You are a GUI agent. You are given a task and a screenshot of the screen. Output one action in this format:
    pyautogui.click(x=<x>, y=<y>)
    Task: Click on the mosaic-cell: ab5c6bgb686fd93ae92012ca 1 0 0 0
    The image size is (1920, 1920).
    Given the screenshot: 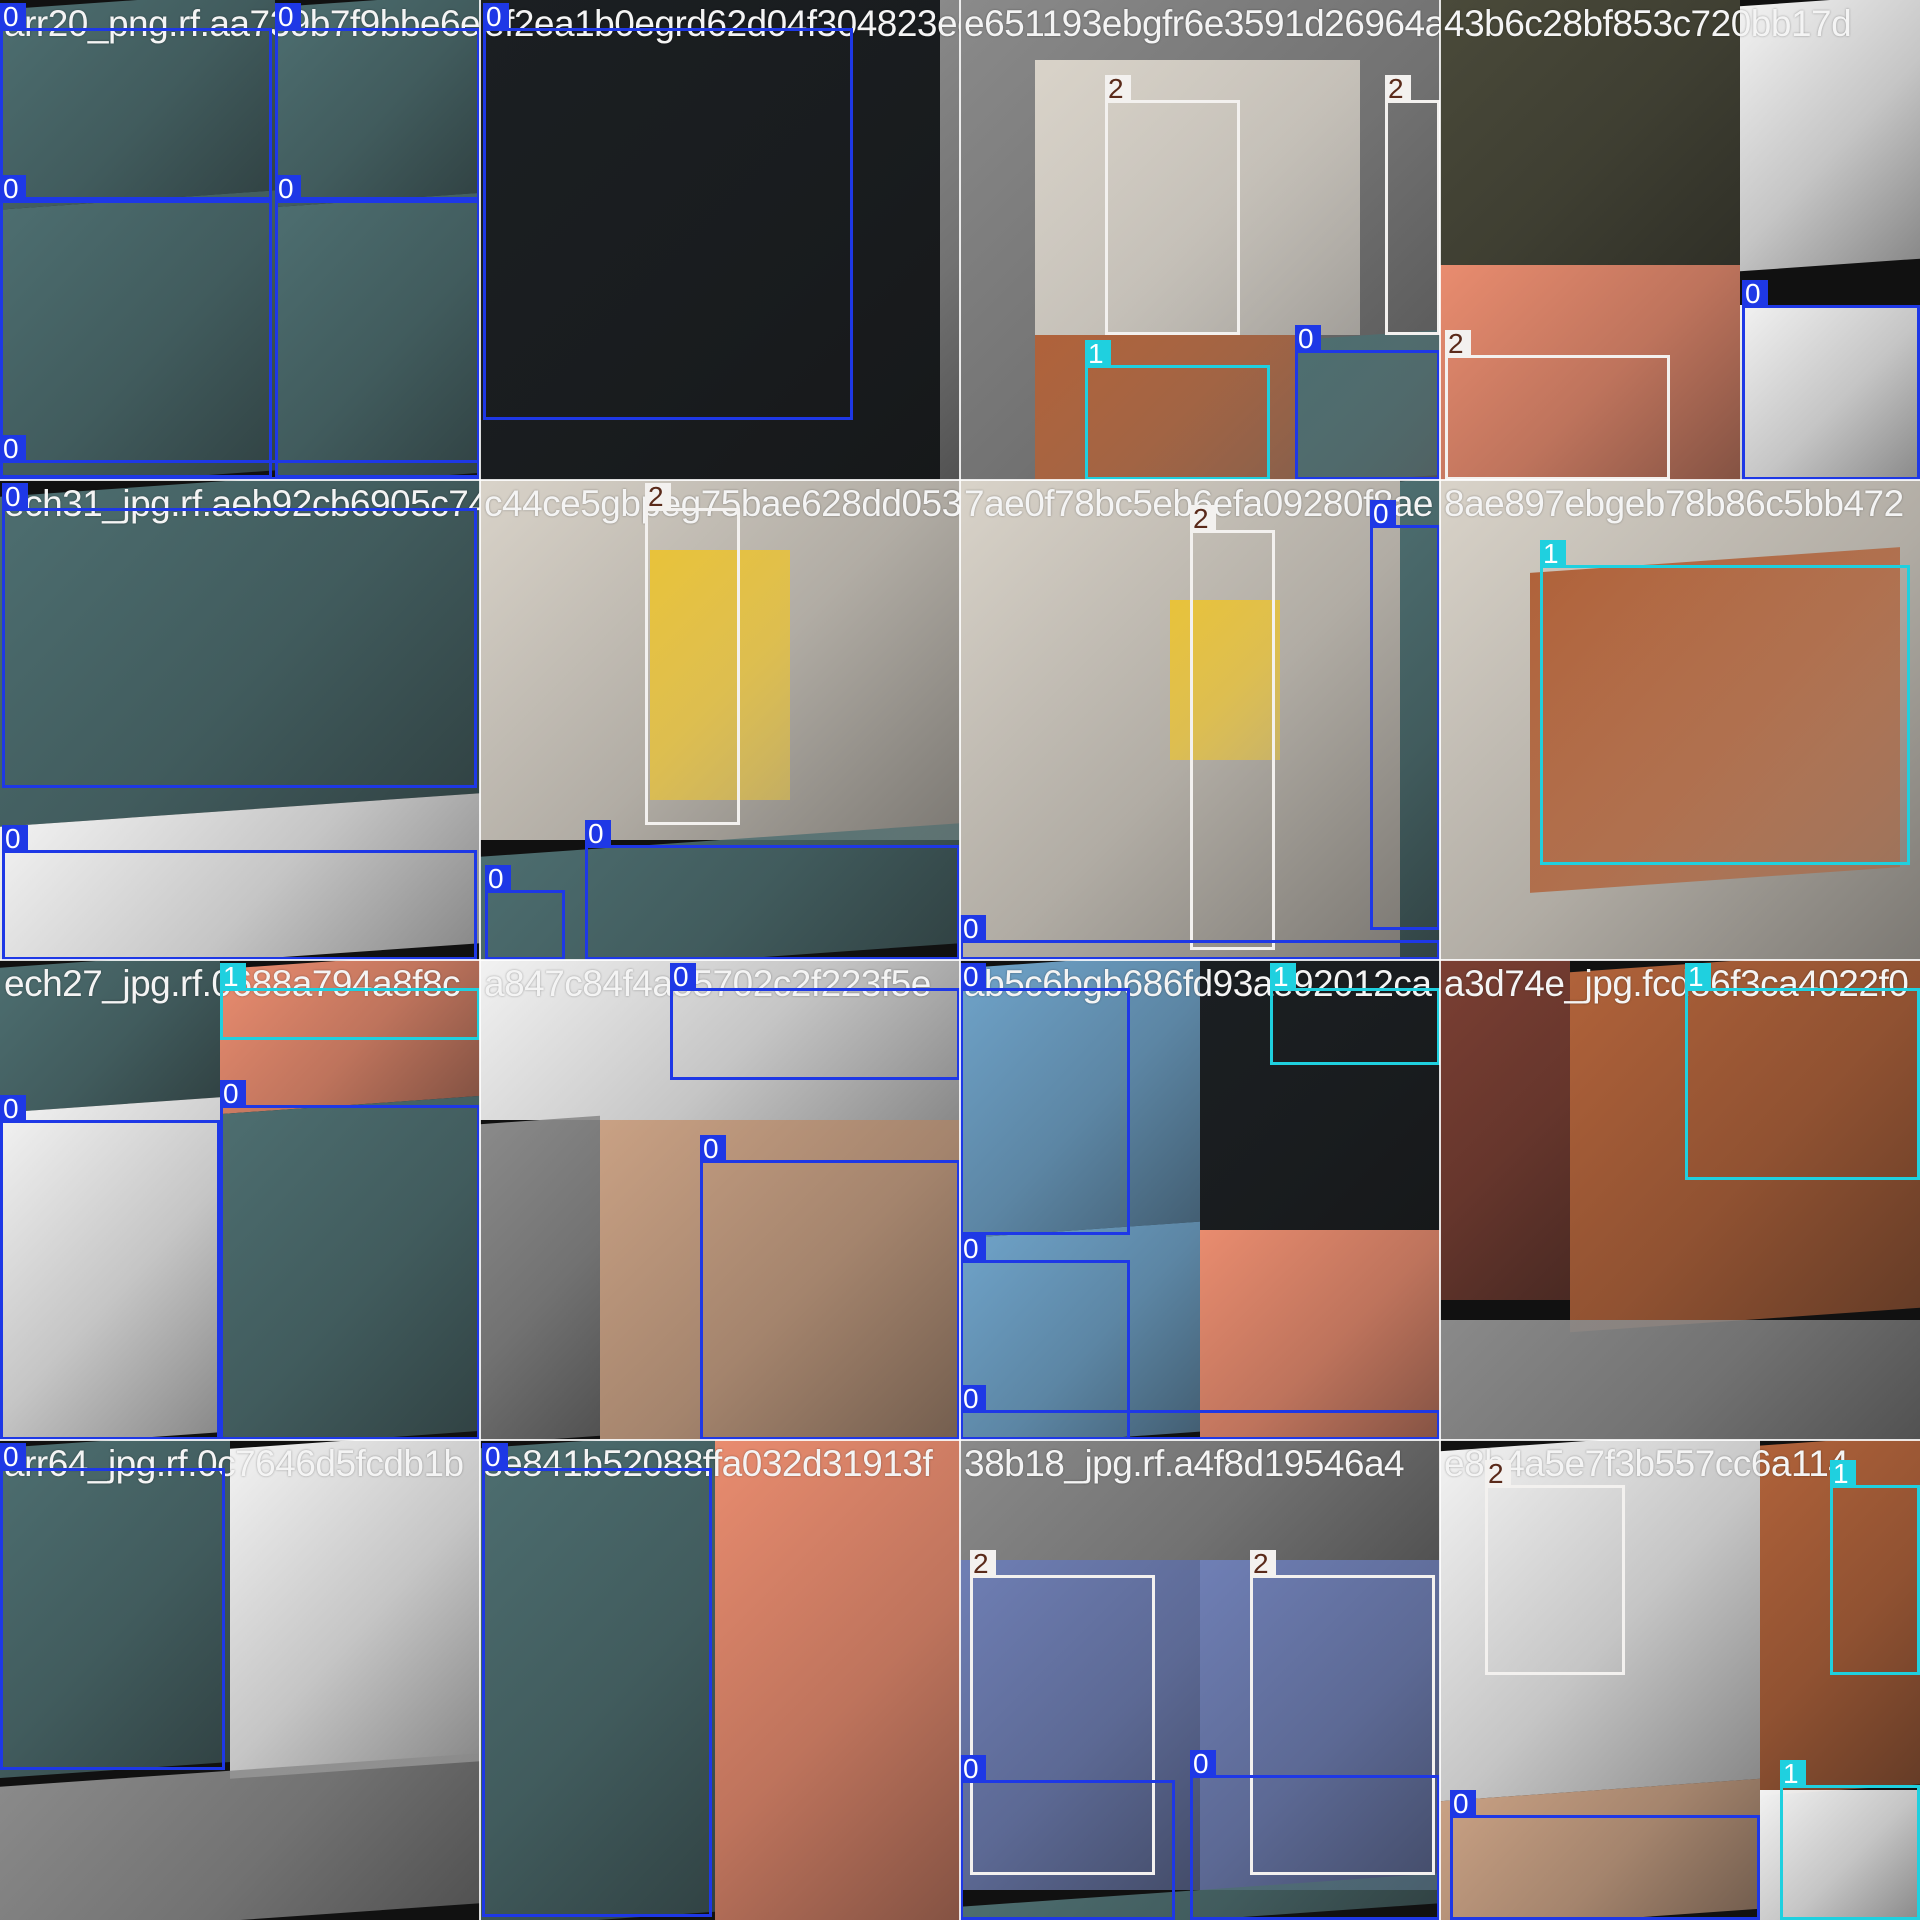 What is the action you would take?
    pyautogui.click(x=1200, y=1200)
    